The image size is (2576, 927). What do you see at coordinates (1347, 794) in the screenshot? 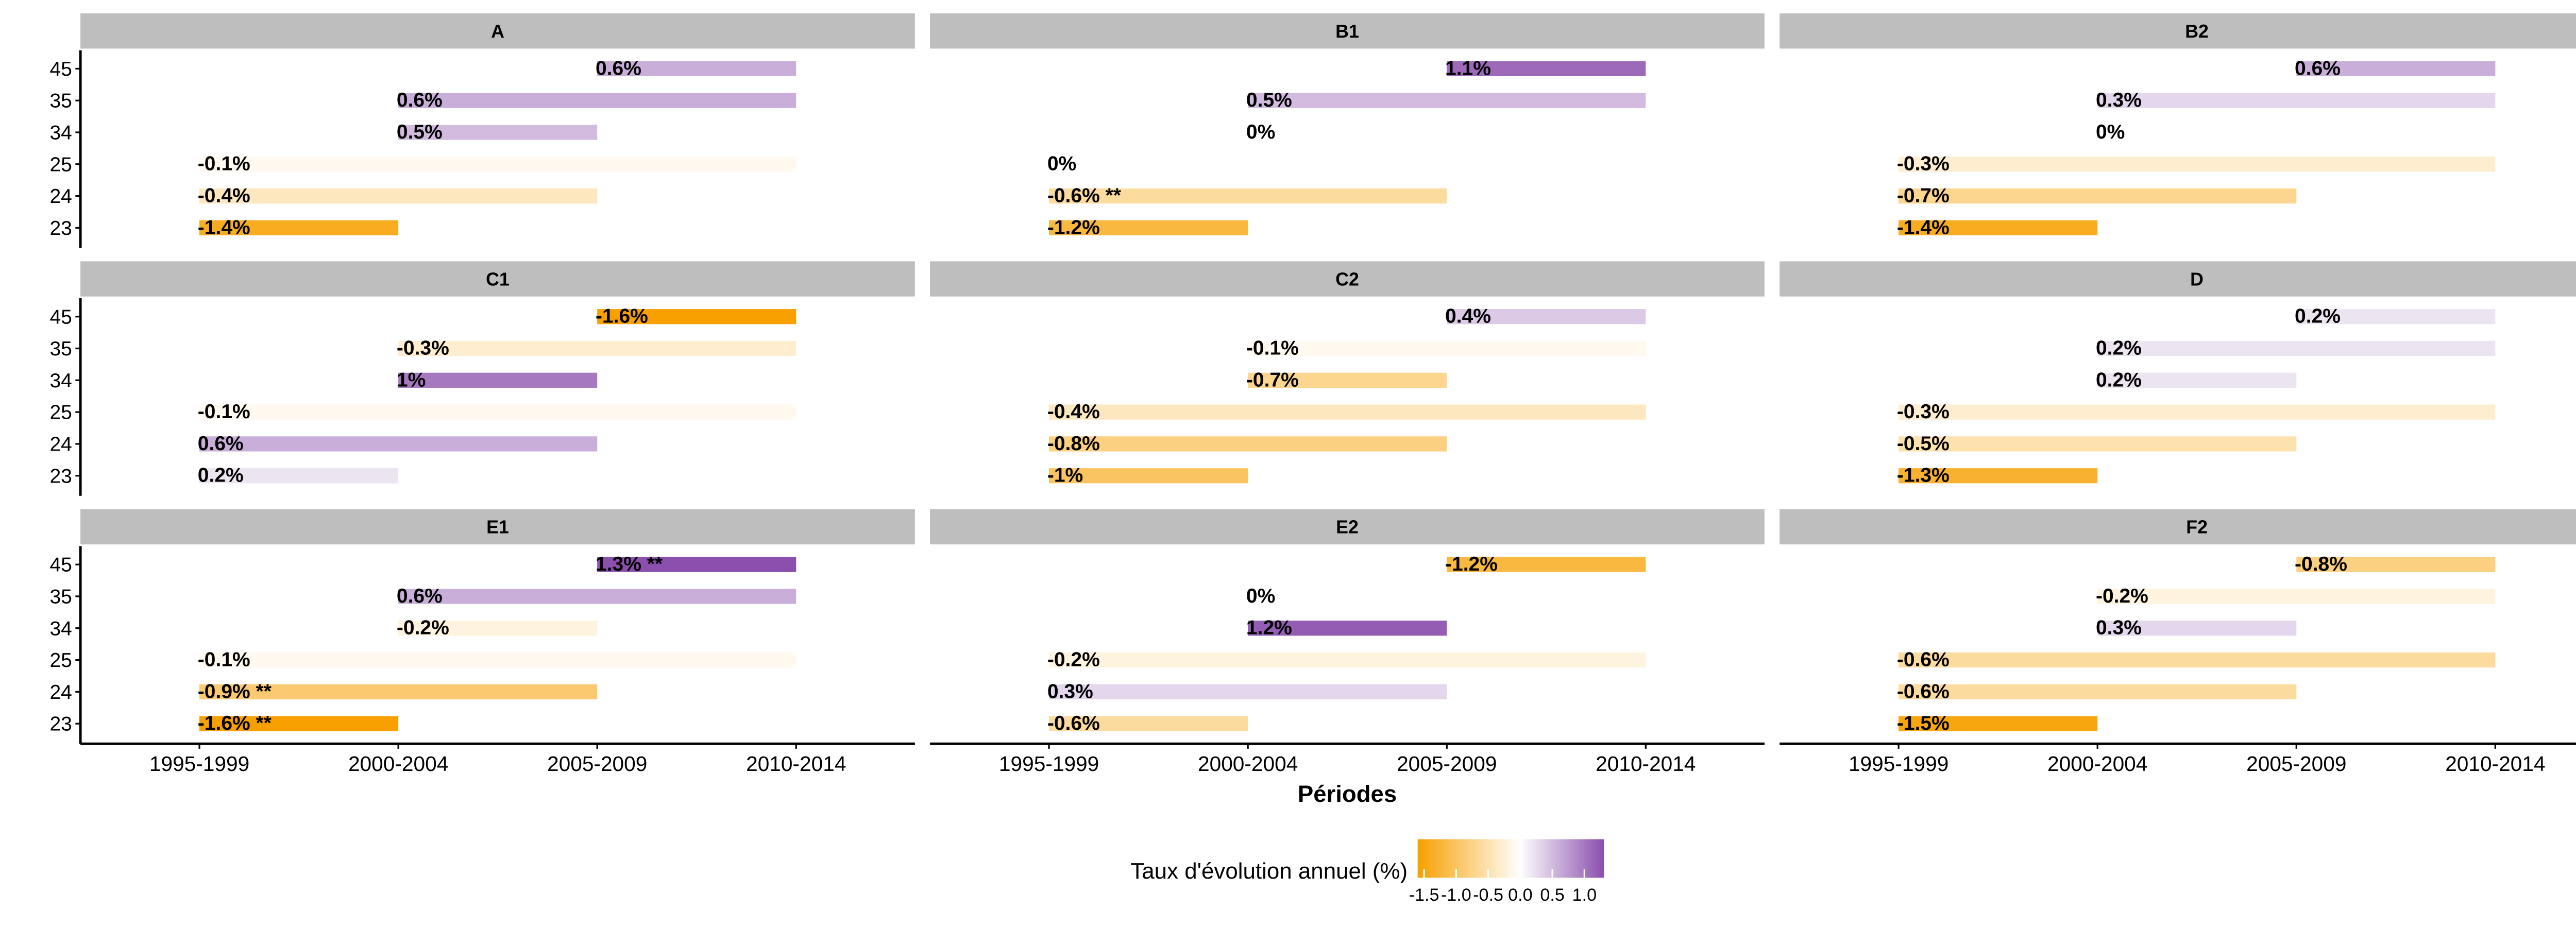
I see `x-axis-title: Périodes` at bounding box center [1347, 794].